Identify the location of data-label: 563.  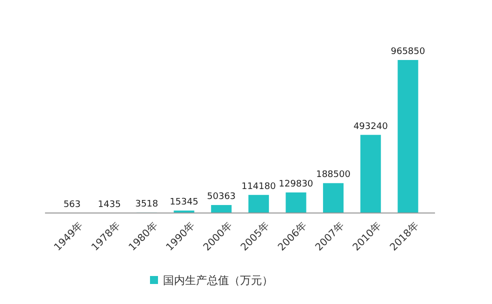
(72, 205).